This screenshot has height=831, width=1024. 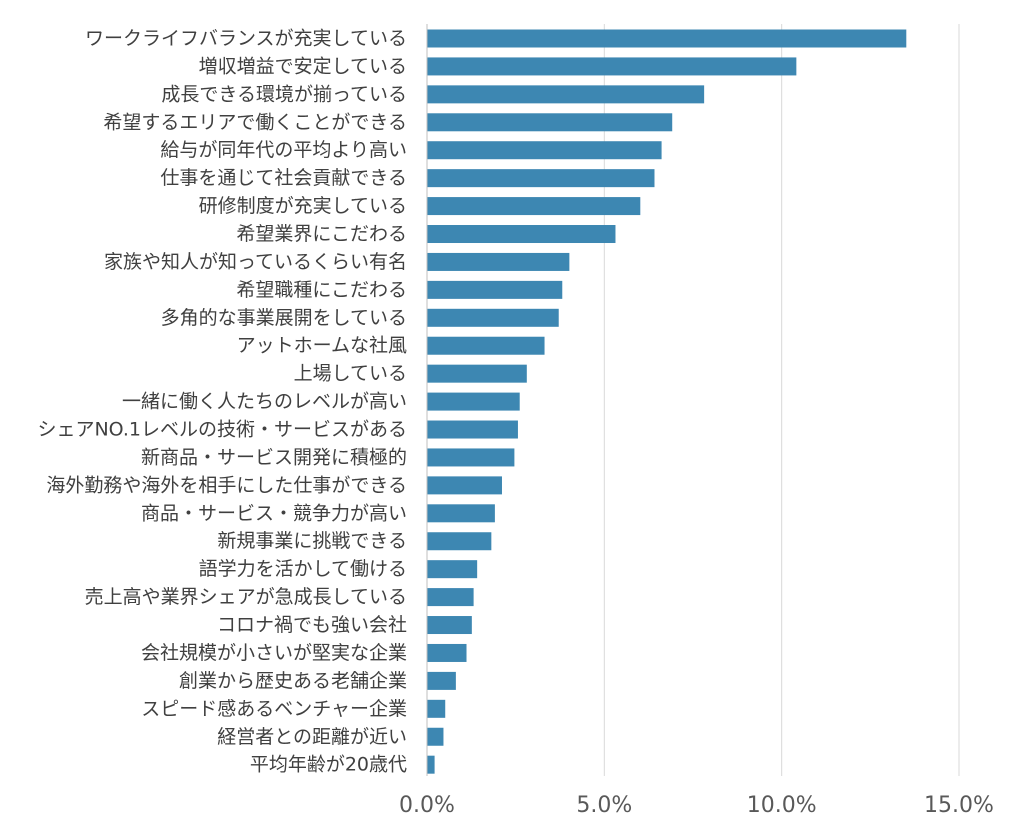 What do you see at coordinates (321, 234) in the screenshot?
I see `category-label: 希望業界にこだわる` at bounding box center [321, 234].